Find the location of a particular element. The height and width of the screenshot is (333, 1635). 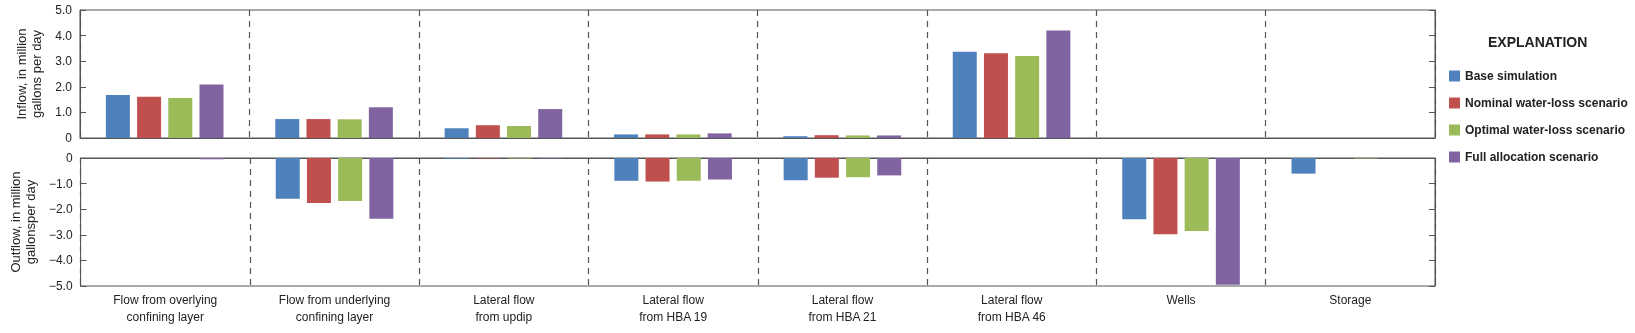

legend-label: Nominal water-loss scenario is located at coordinates (1546, 103).